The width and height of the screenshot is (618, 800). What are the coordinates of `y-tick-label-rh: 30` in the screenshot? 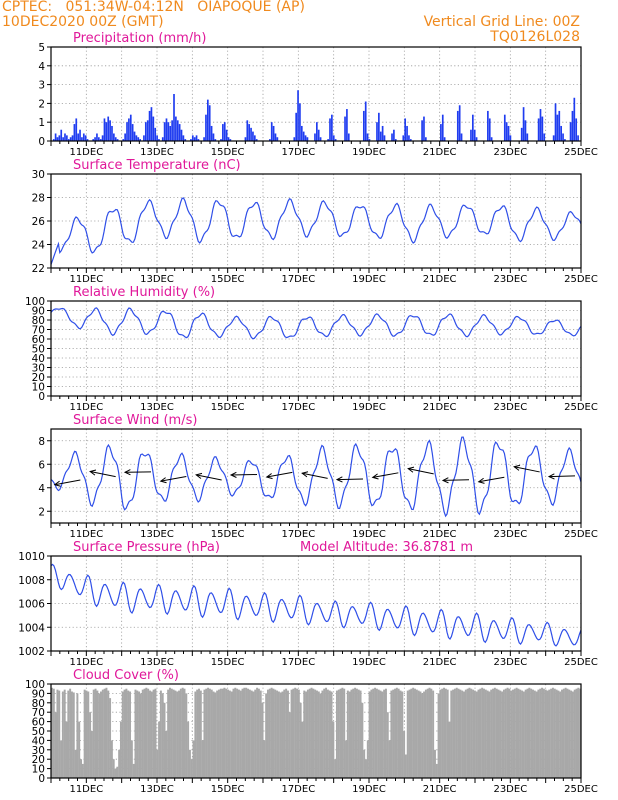 It's located at (38, 369).